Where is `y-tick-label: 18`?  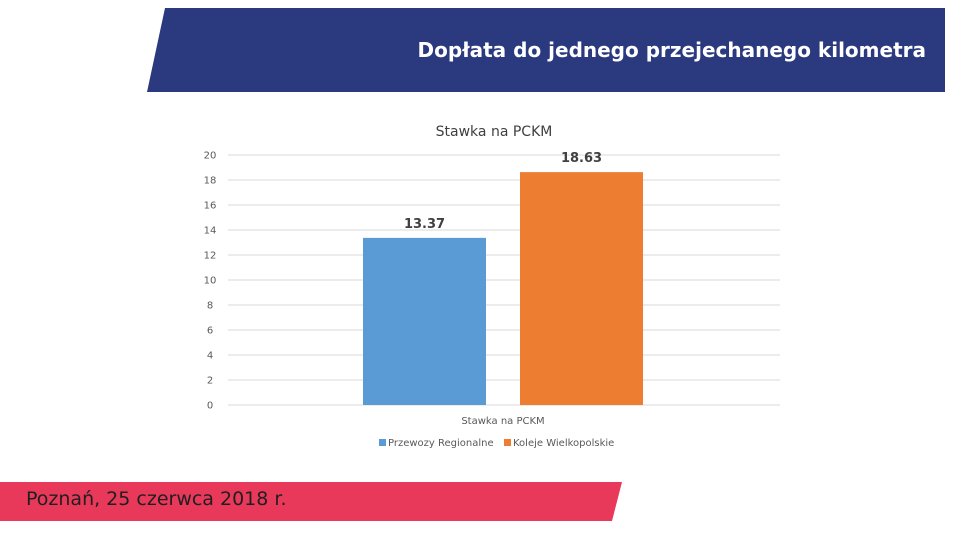
y-tick-label: 18 is located at coordinates (210, 181).